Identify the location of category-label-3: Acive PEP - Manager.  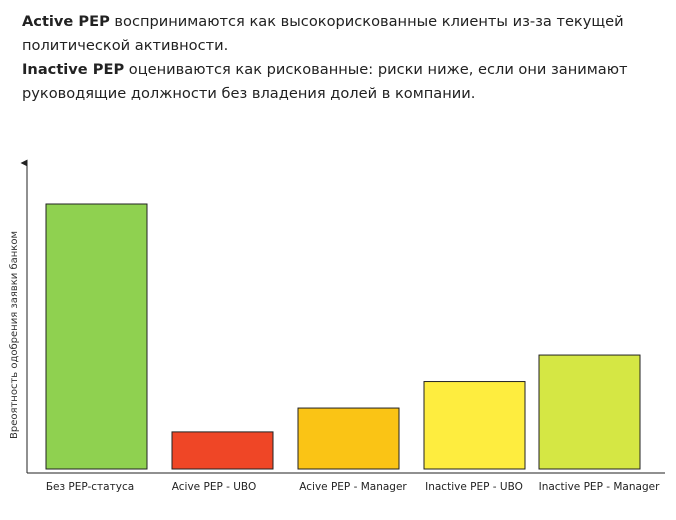
(353, 487).